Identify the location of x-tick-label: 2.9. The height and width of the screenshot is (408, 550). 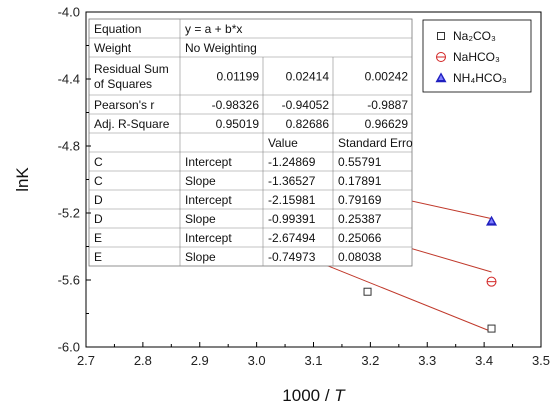
(200, 360).